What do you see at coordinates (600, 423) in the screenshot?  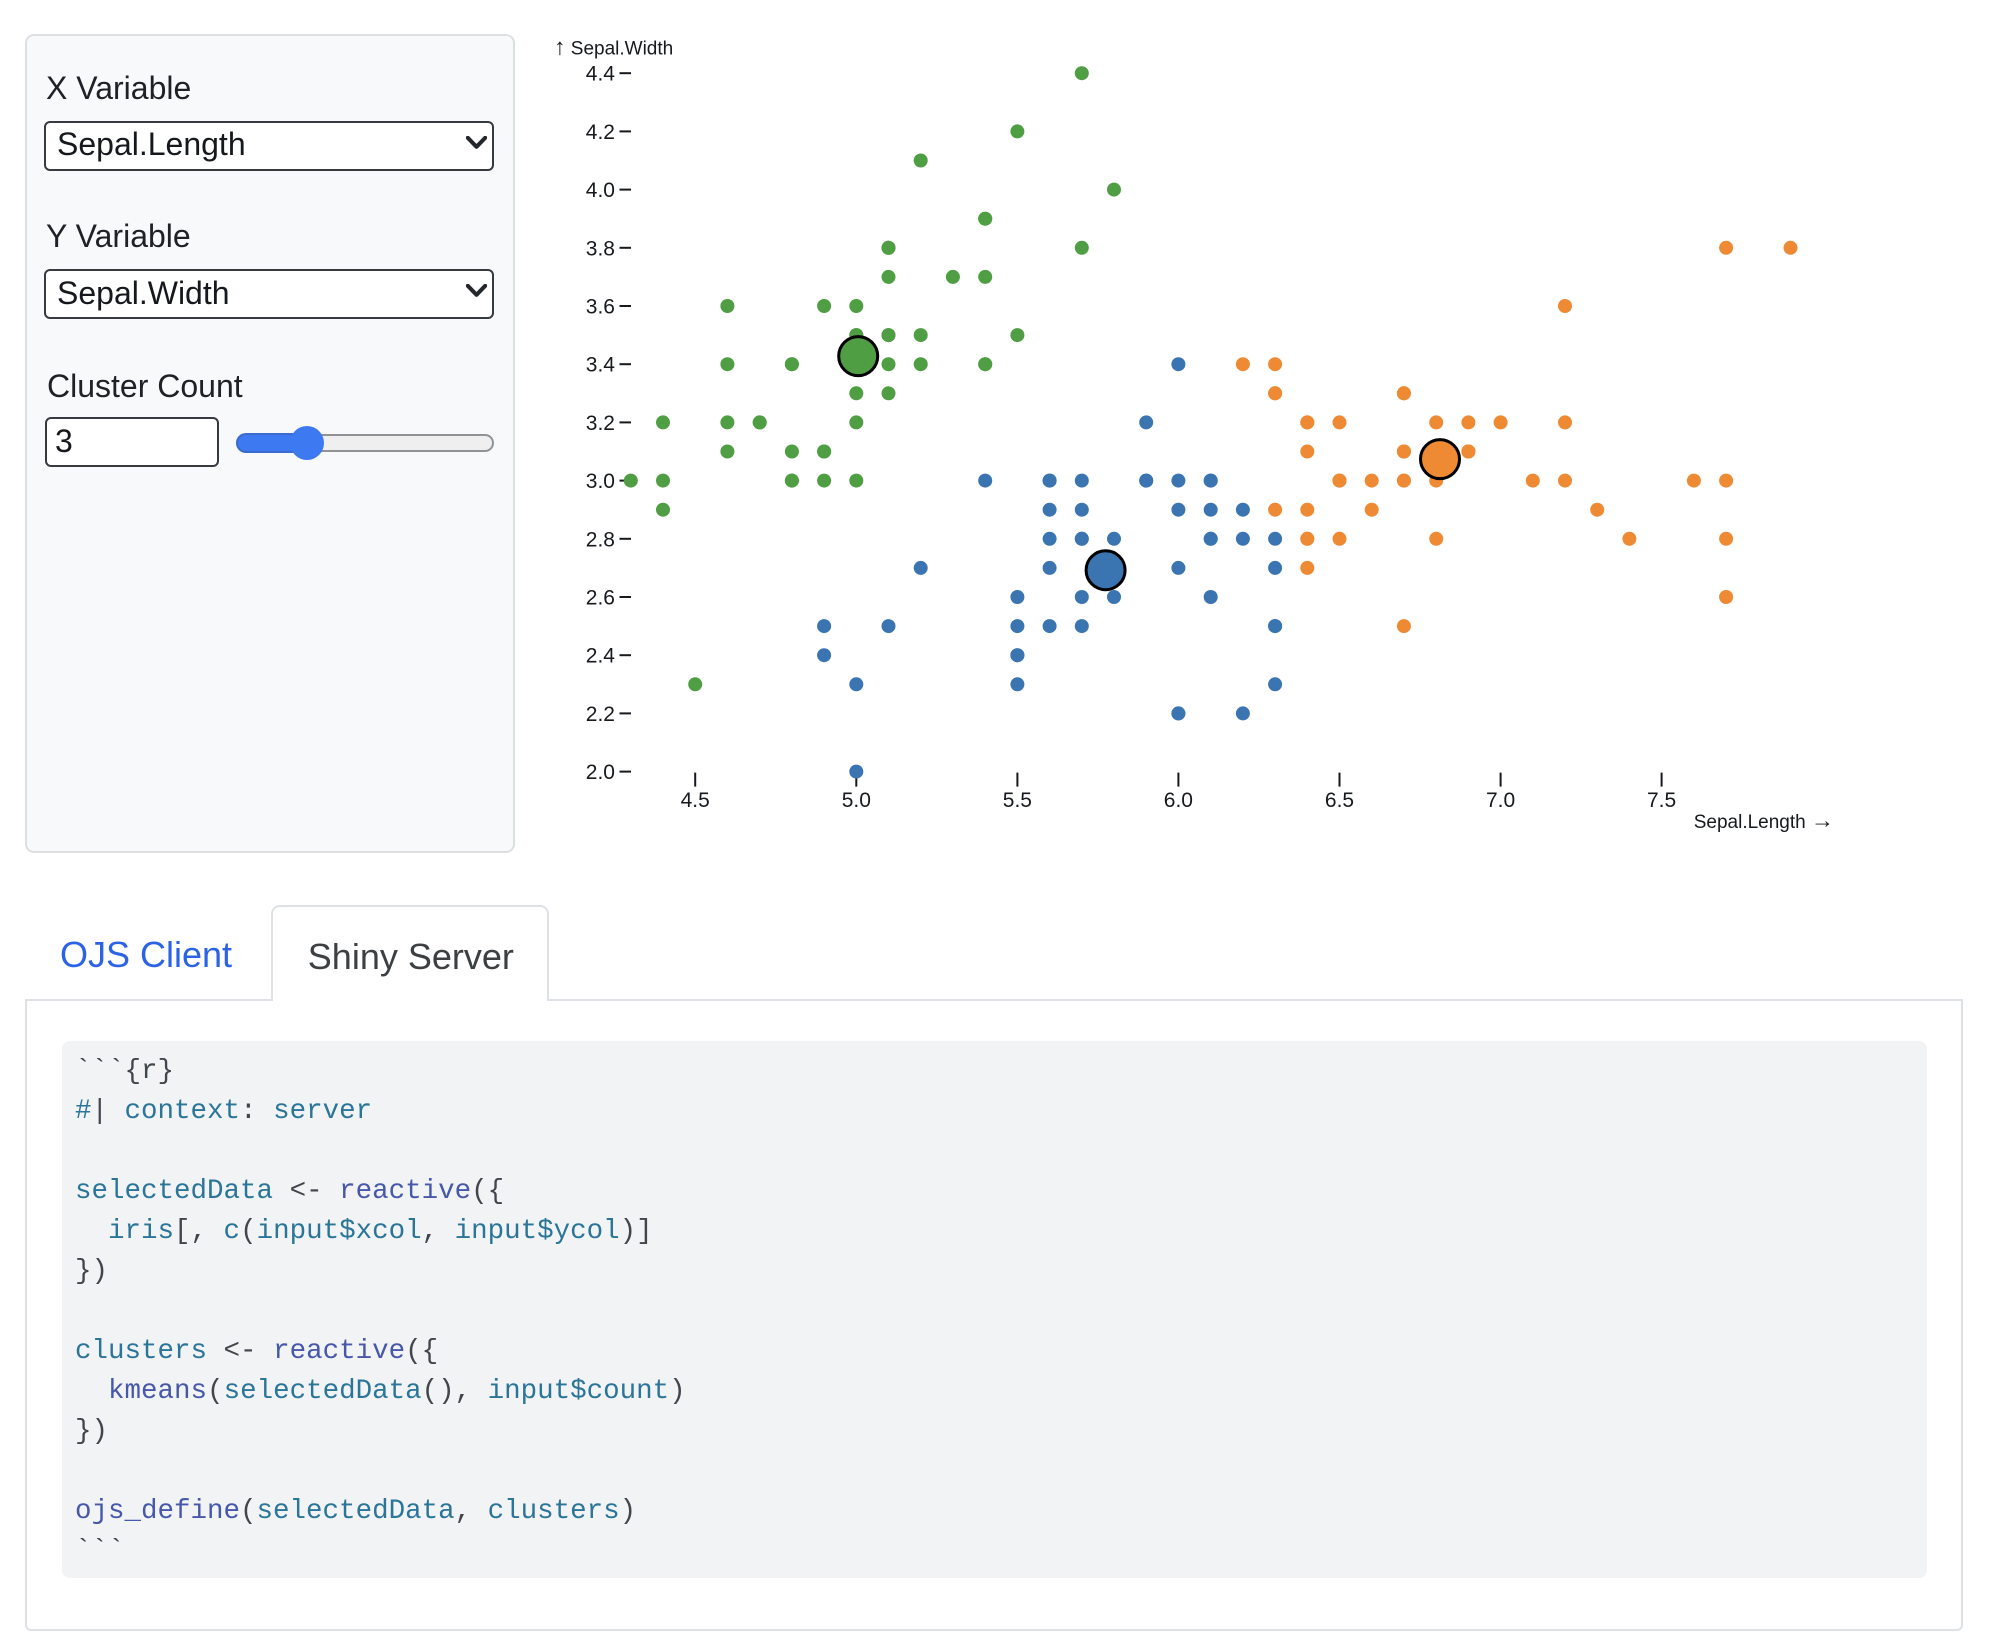 I see `svg-text: 3.2` at bounding box center [600, 423].